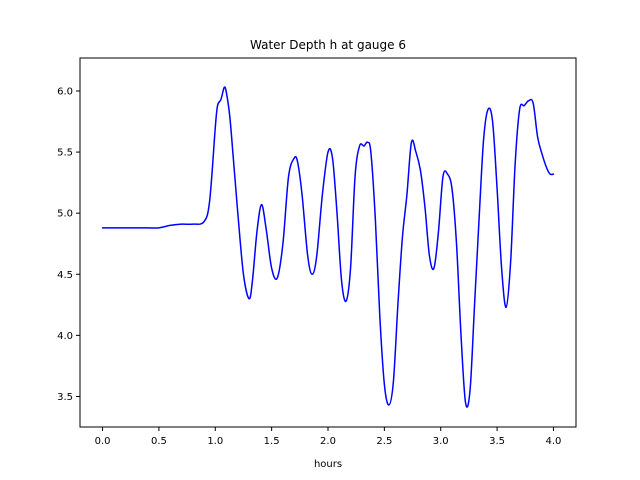  Describe the element at coordinates (554, 441) in the screenshot. I see `x-tick-label: 4.0` at that location.